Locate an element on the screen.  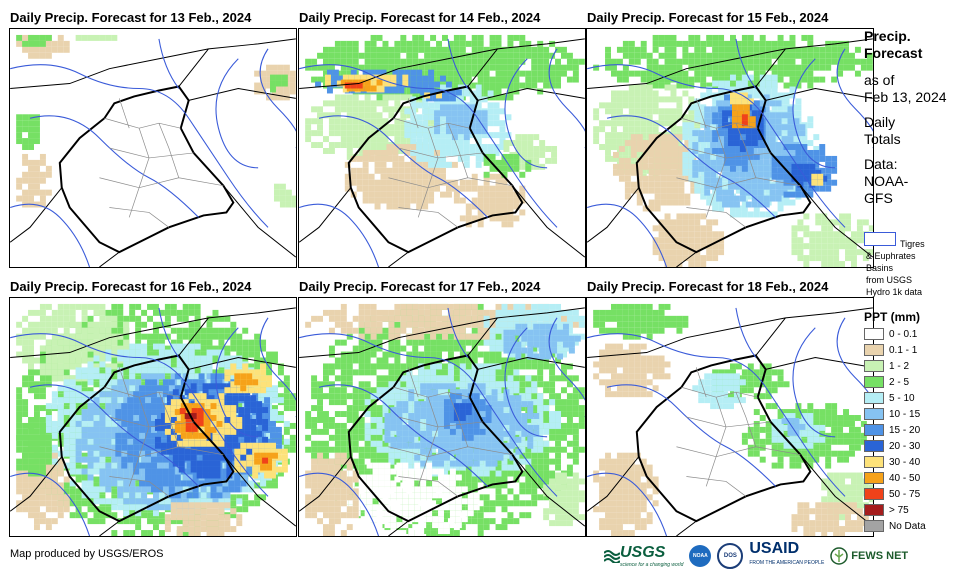
map-panel-15-feb is located at coordinates (730, 148).